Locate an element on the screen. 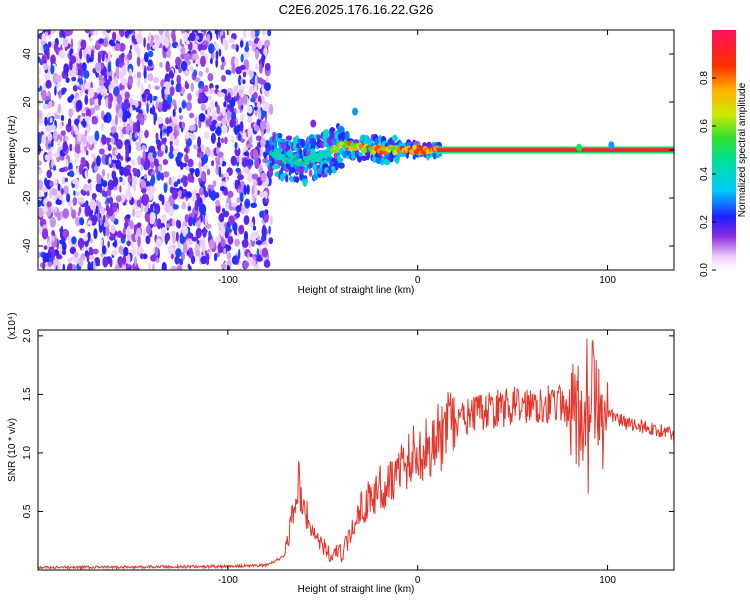 Image resolution: width=750 pixels, height=600 pixels. y-tick-label: 40 is located at coordinates (27, 54).